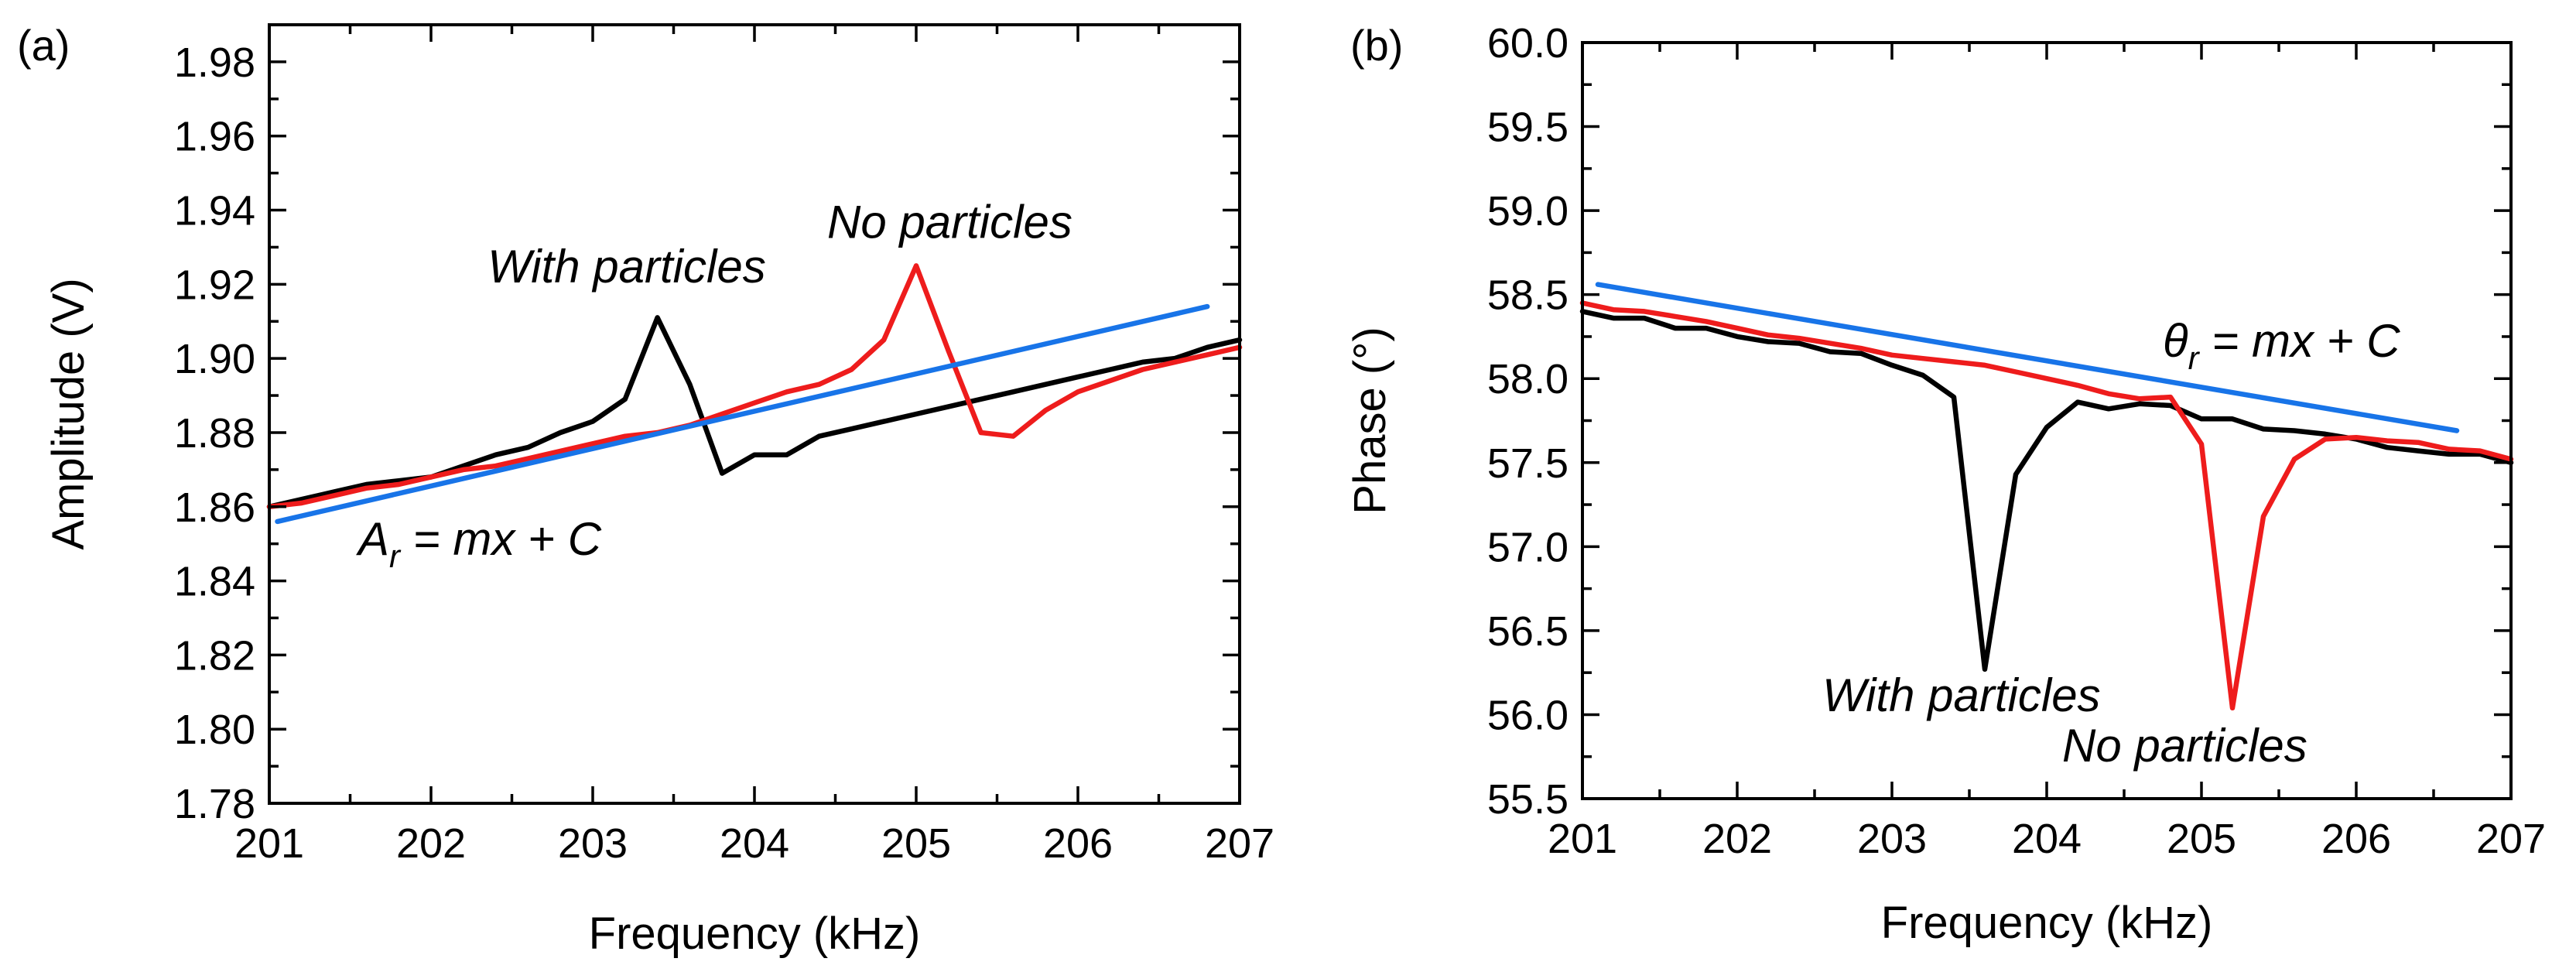 The width and height of the screenshot is (2576, 972). What do you see at coordinates (1528, 43) in the screenshot?
I see `panel-b-y-tick-label: 60.0` at bounding box center [1528, 43].